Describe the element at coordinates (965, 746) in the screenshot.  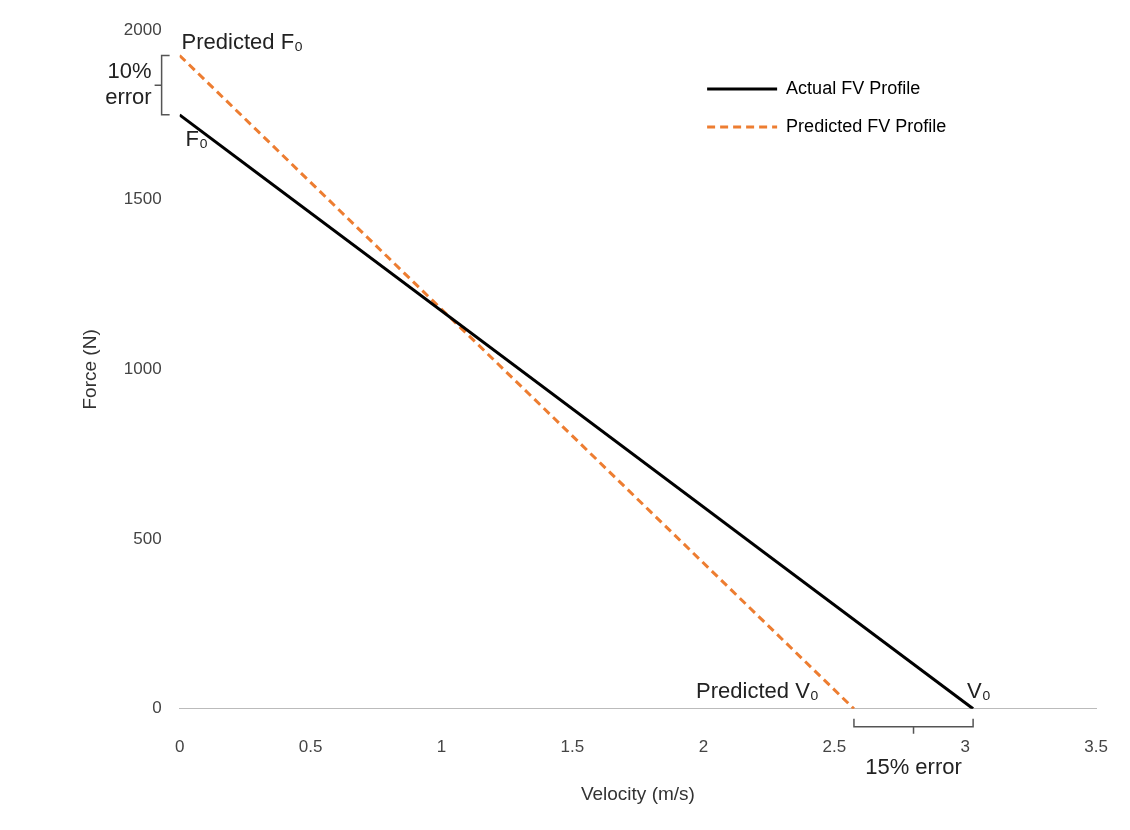
I see `x-tick-label: 3` at that location.